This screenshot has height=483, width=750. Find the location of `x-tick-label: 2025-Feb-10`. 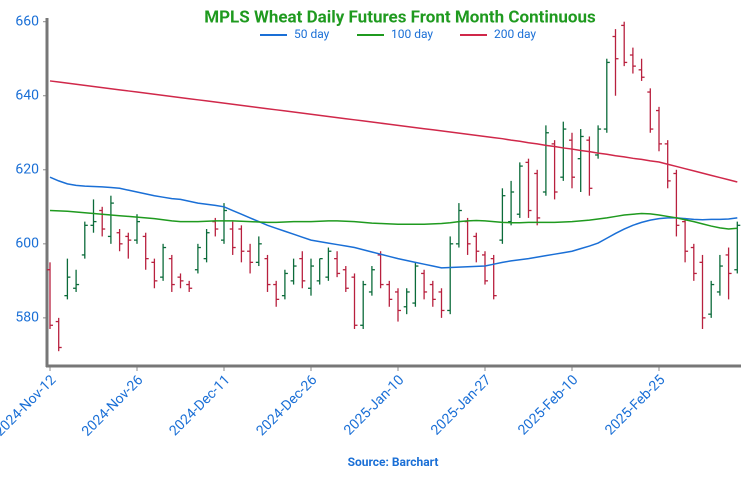

x-tick-label: 2025-Feb-10 is located at coordinates (548, 405).